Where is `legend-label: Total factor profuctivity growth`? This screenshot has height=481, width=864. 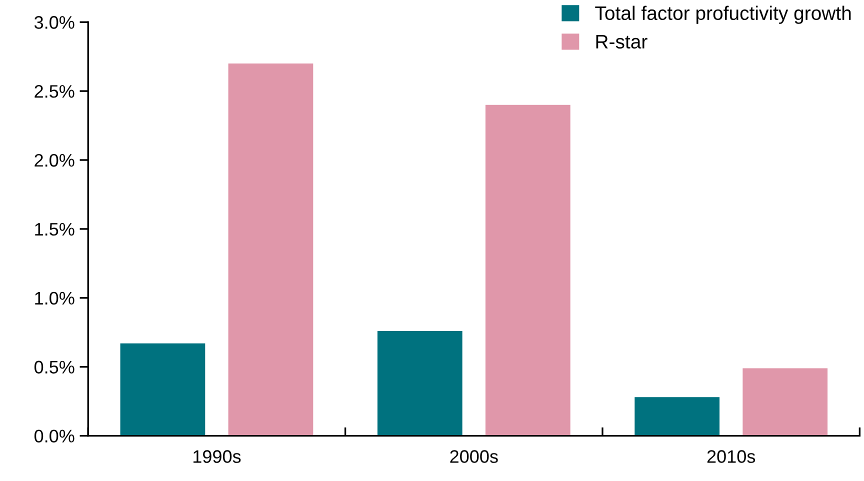
legend-label: Total factor profuctivity growth is located at coordinates (723, 15).